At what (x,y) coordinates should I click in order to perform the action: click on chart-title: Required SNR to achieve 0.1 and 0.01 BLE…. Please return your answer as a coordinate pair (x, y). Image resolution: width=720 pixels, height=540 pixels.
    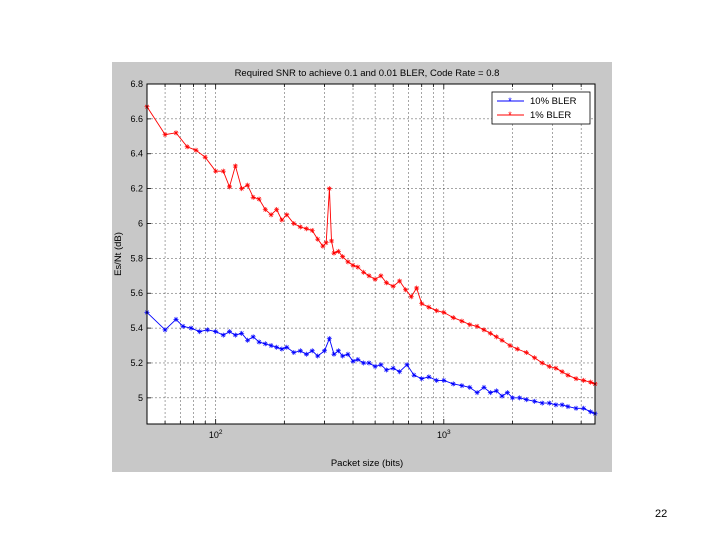
    Looking at the image, I should click on (367, 73).